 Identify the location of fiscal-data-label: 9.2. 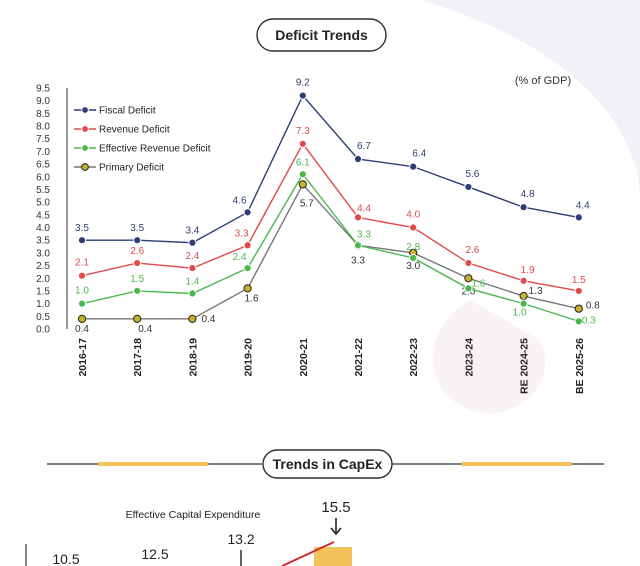
(303, 83).